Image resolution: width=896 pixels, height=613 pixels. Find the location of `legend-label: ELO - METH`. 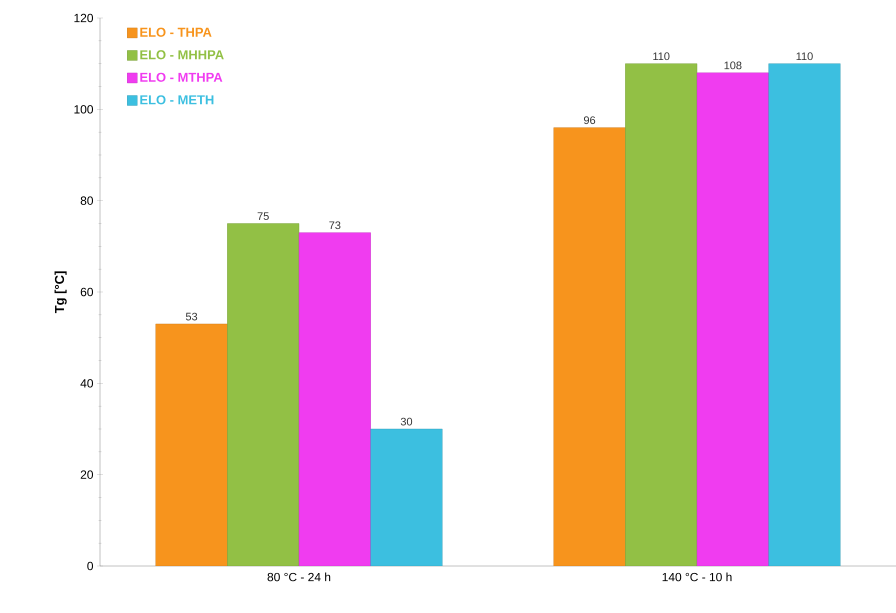

legend-label: ELO - METH is located at coordinates (177, 99).